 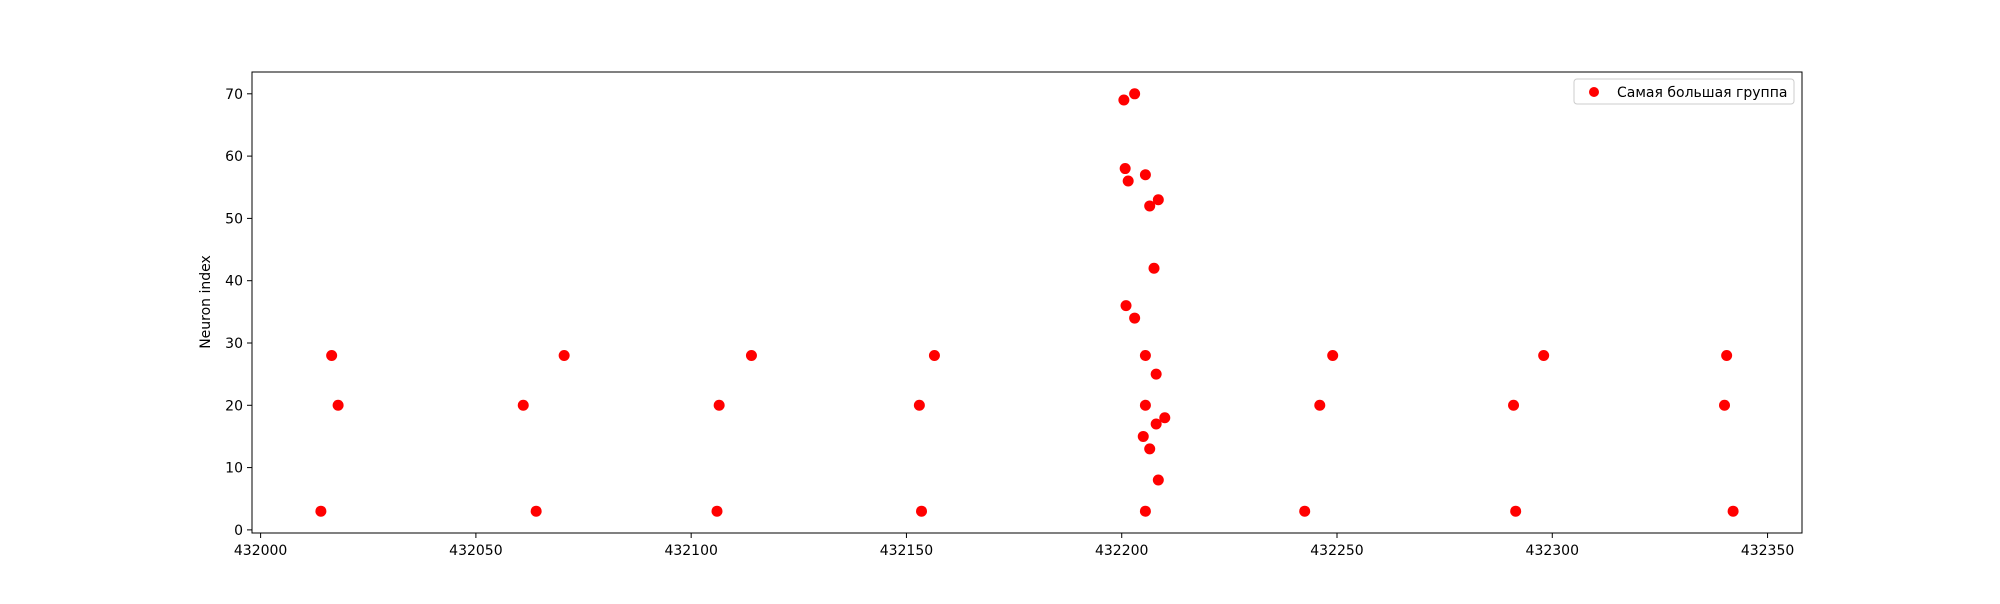 I want to click on y-tick-label: 0, so click(x=238, y=531).